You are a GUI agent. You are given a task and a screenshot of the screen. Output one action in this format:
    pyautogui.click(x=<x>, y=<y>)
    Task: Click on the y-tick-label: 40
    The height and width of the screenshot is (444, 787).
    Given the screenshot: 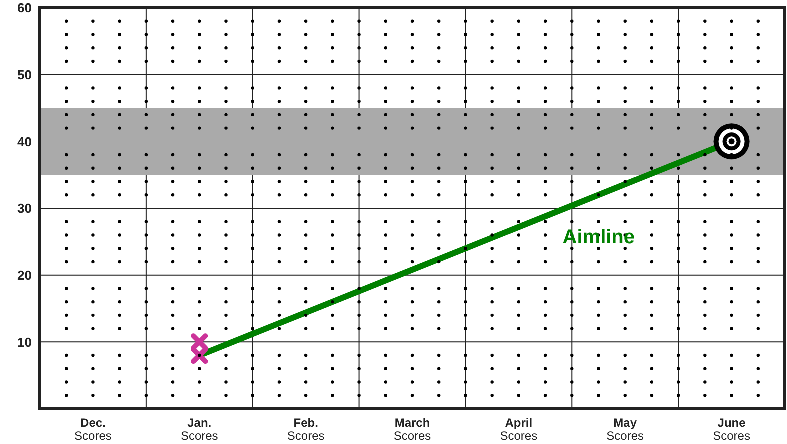 What is the action you would take?
    pyautogui.click(x=25, y=142)
    